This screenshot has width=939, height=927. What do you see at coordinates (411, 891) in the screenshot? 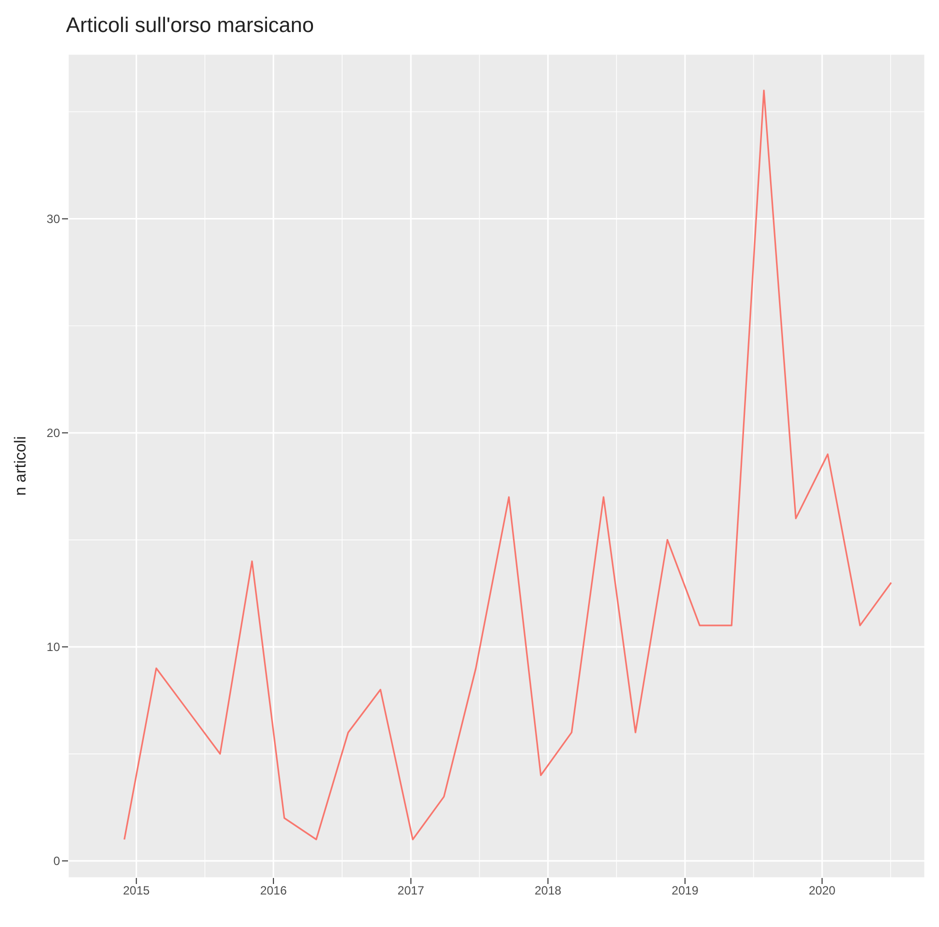
I see `x-tick-label: 2017` at bounding box center [411, 891].